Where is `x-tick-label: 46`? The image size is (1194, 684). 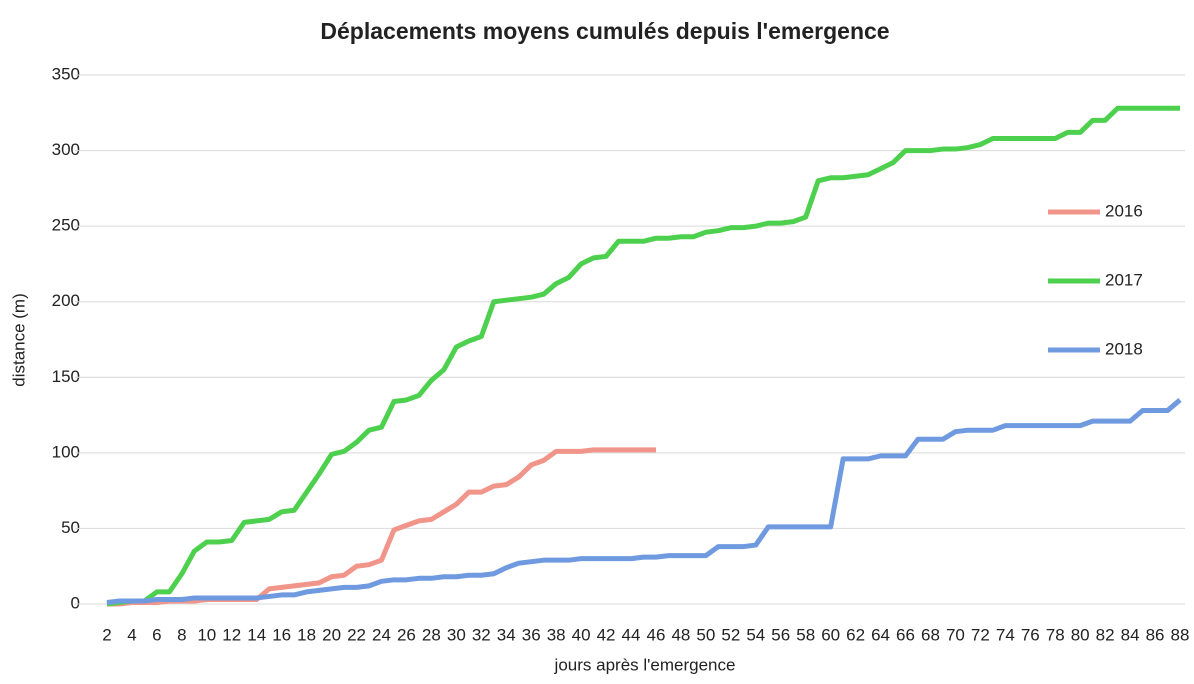
x-tick-label: 46 is located at coordinates (656, 634).